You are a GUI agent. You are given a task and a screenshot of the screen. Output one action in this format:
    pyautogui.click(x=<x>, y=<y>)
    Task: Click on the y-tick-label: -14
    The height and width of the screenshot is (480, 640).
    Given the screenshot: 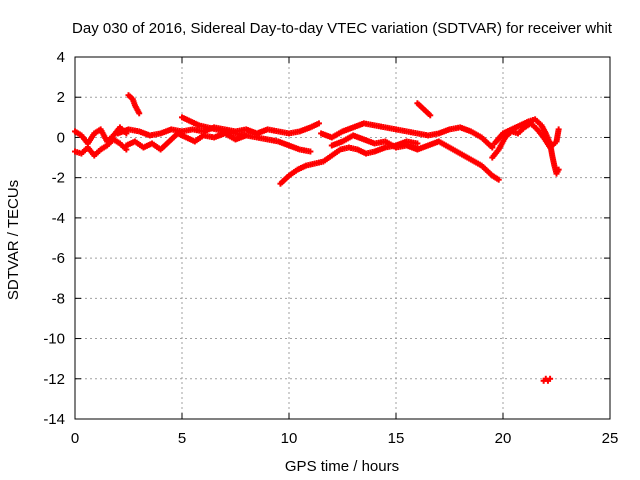 What is the action you would take?
    pyautogui.click(x=54, y=419)
    